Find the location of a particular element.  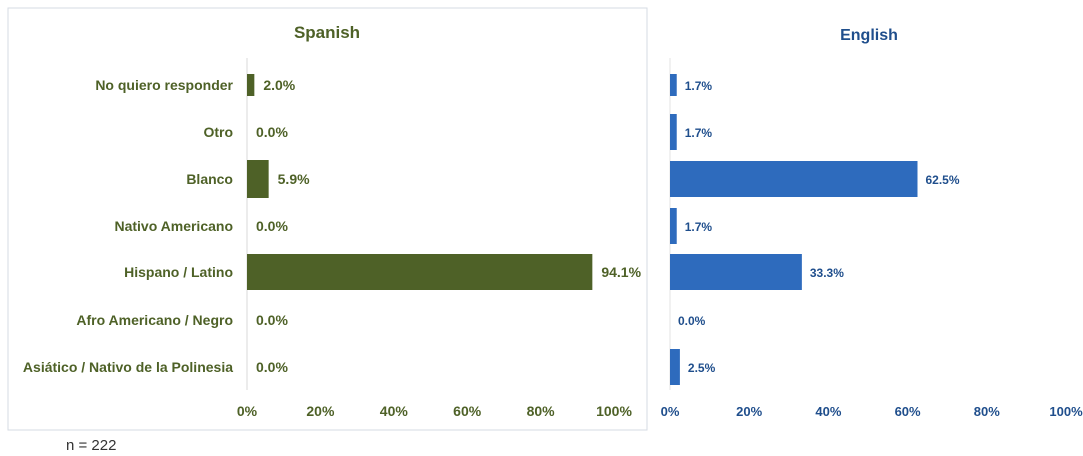

spanish-value-label-5: 0.0% is located at coordinates (272, 320).